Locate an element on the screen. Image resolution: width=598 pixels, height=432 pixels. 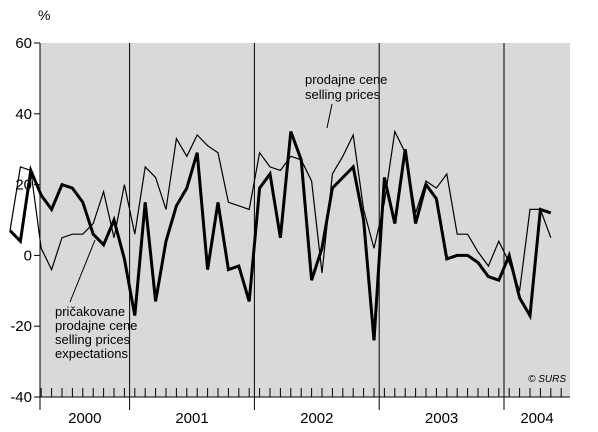
year-label: 2004 is located at coordinates (536, 418).